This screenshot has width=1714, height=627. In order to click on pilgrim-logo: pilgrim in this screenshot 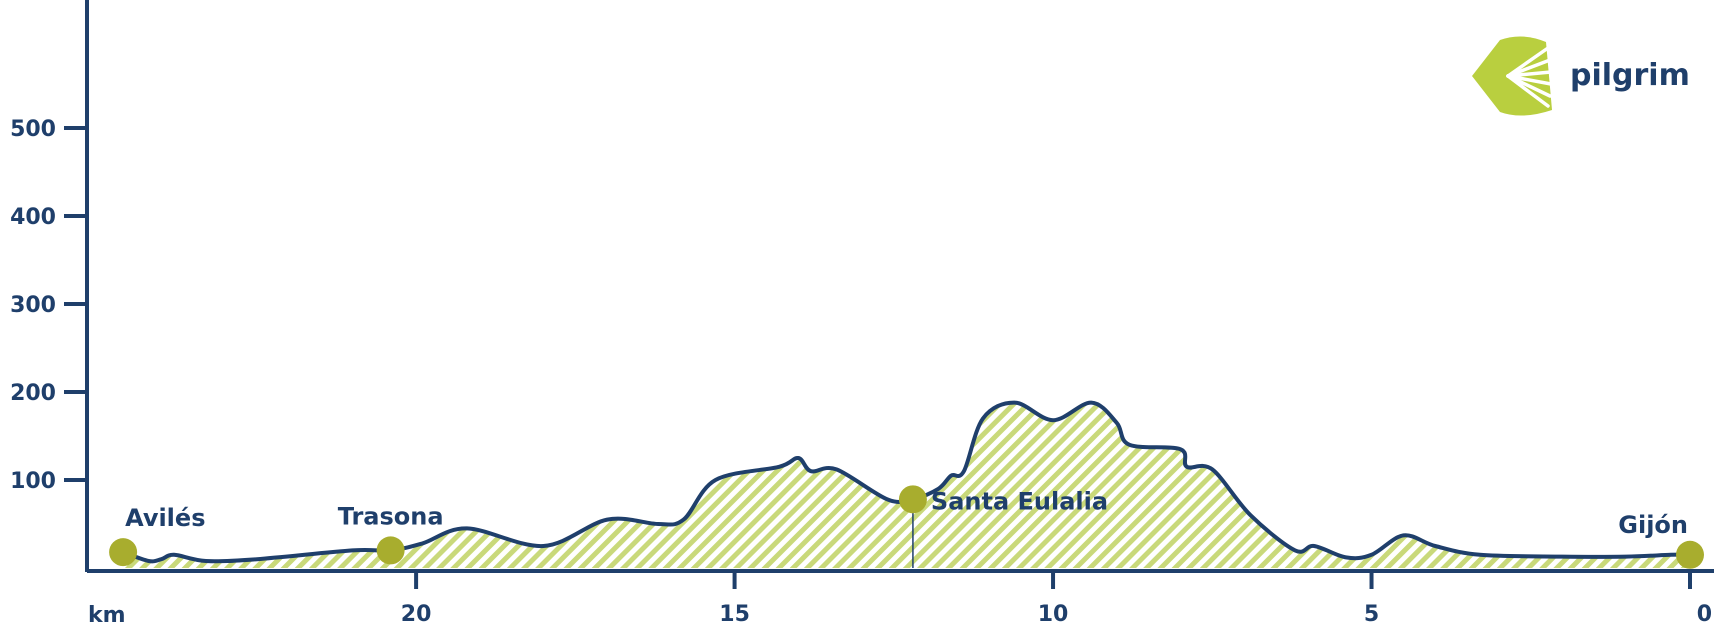, I will do `click(1581, 76)`.